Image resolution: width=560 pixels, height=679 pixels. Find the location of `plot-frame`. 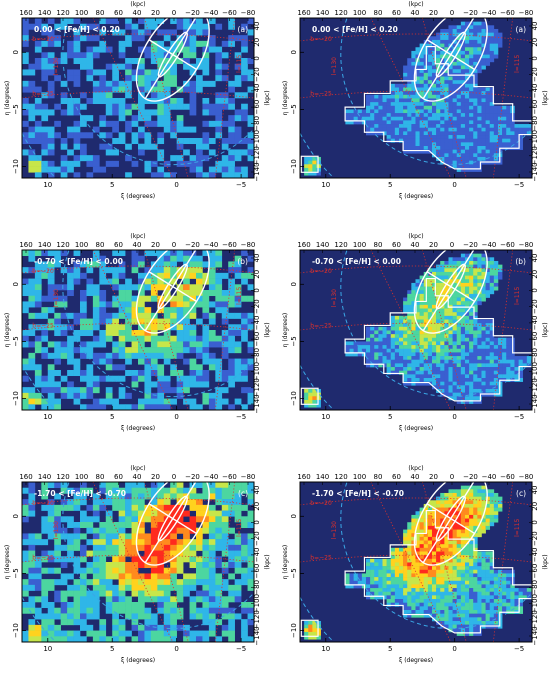

plot-frame is located at coordinates (138, 98).